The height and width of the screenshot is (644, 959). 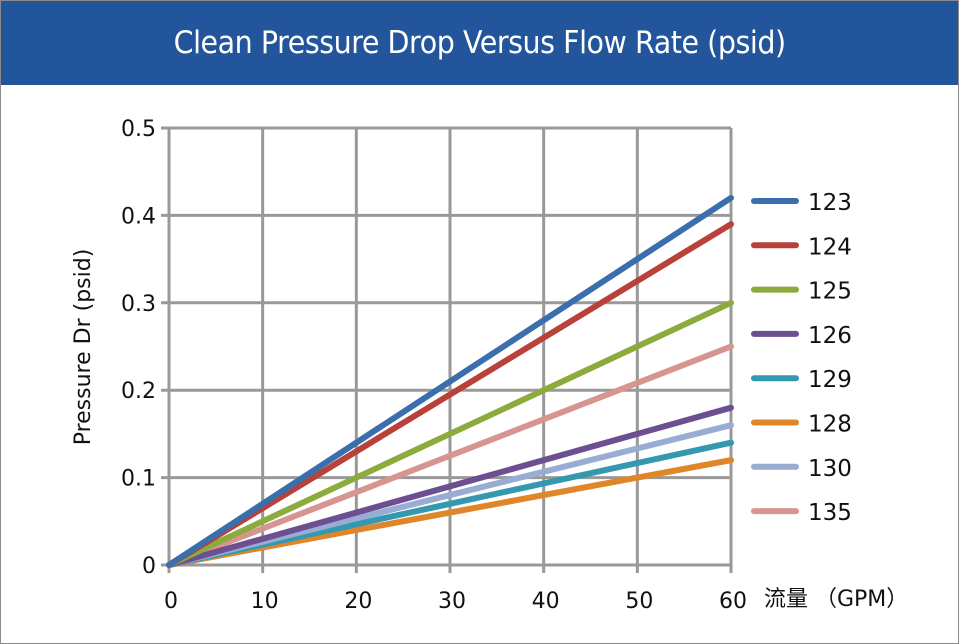 What do you see at coordinates (358, 601) in the screenshot?
I see `x-tick-label: 20` at bounding box center [358, 601].